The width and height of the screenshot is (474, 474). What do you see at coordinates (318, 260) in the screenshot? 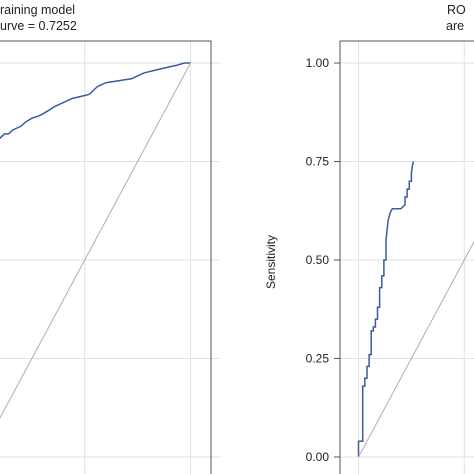
I see `right-y-tick-label: 0.50` at bounding box center [318, 260].